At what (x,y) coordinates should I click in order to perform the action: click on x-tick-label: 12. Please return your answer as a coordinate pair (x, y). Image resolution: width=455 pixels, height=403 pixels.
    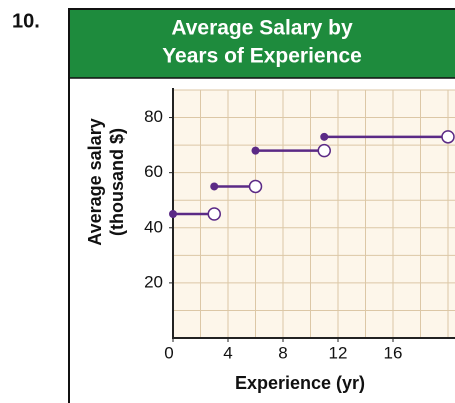
    Looking at the image, I should click on (338, 352).